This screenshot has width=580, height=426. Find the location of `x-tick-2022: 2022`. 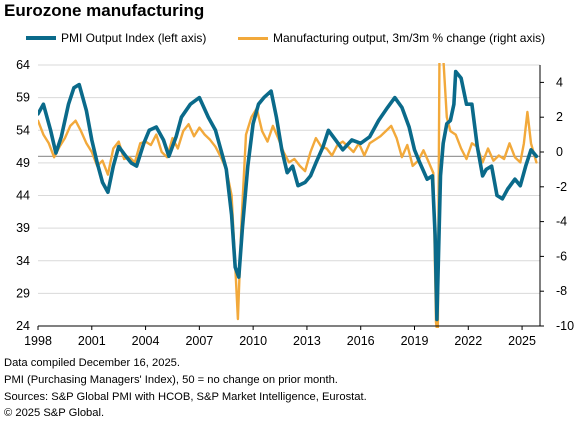

x-tick-2022: 2022 is located at coordinates (468, 341).